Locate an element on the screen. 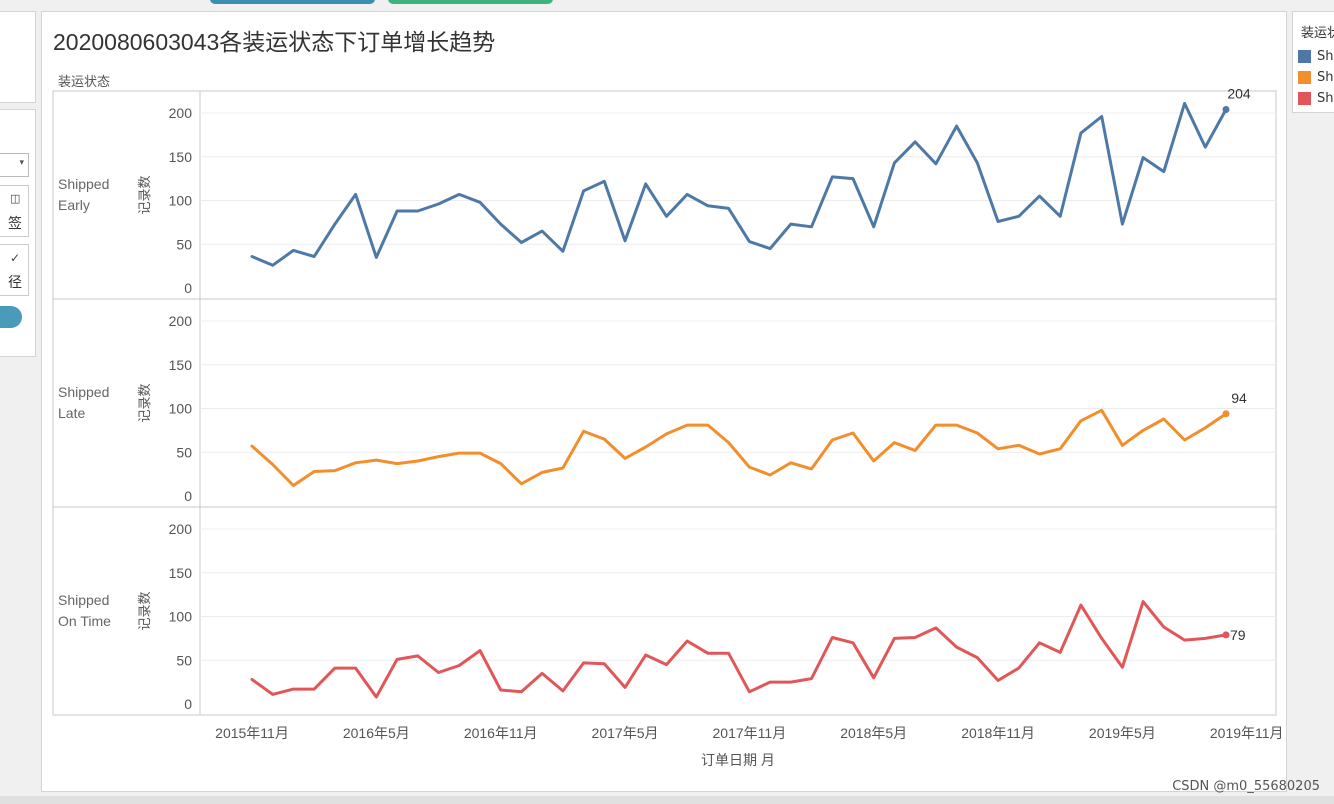 The image size is (1334, 804). chevron-down-icon: ▾ is located at coordinates (21, 163).